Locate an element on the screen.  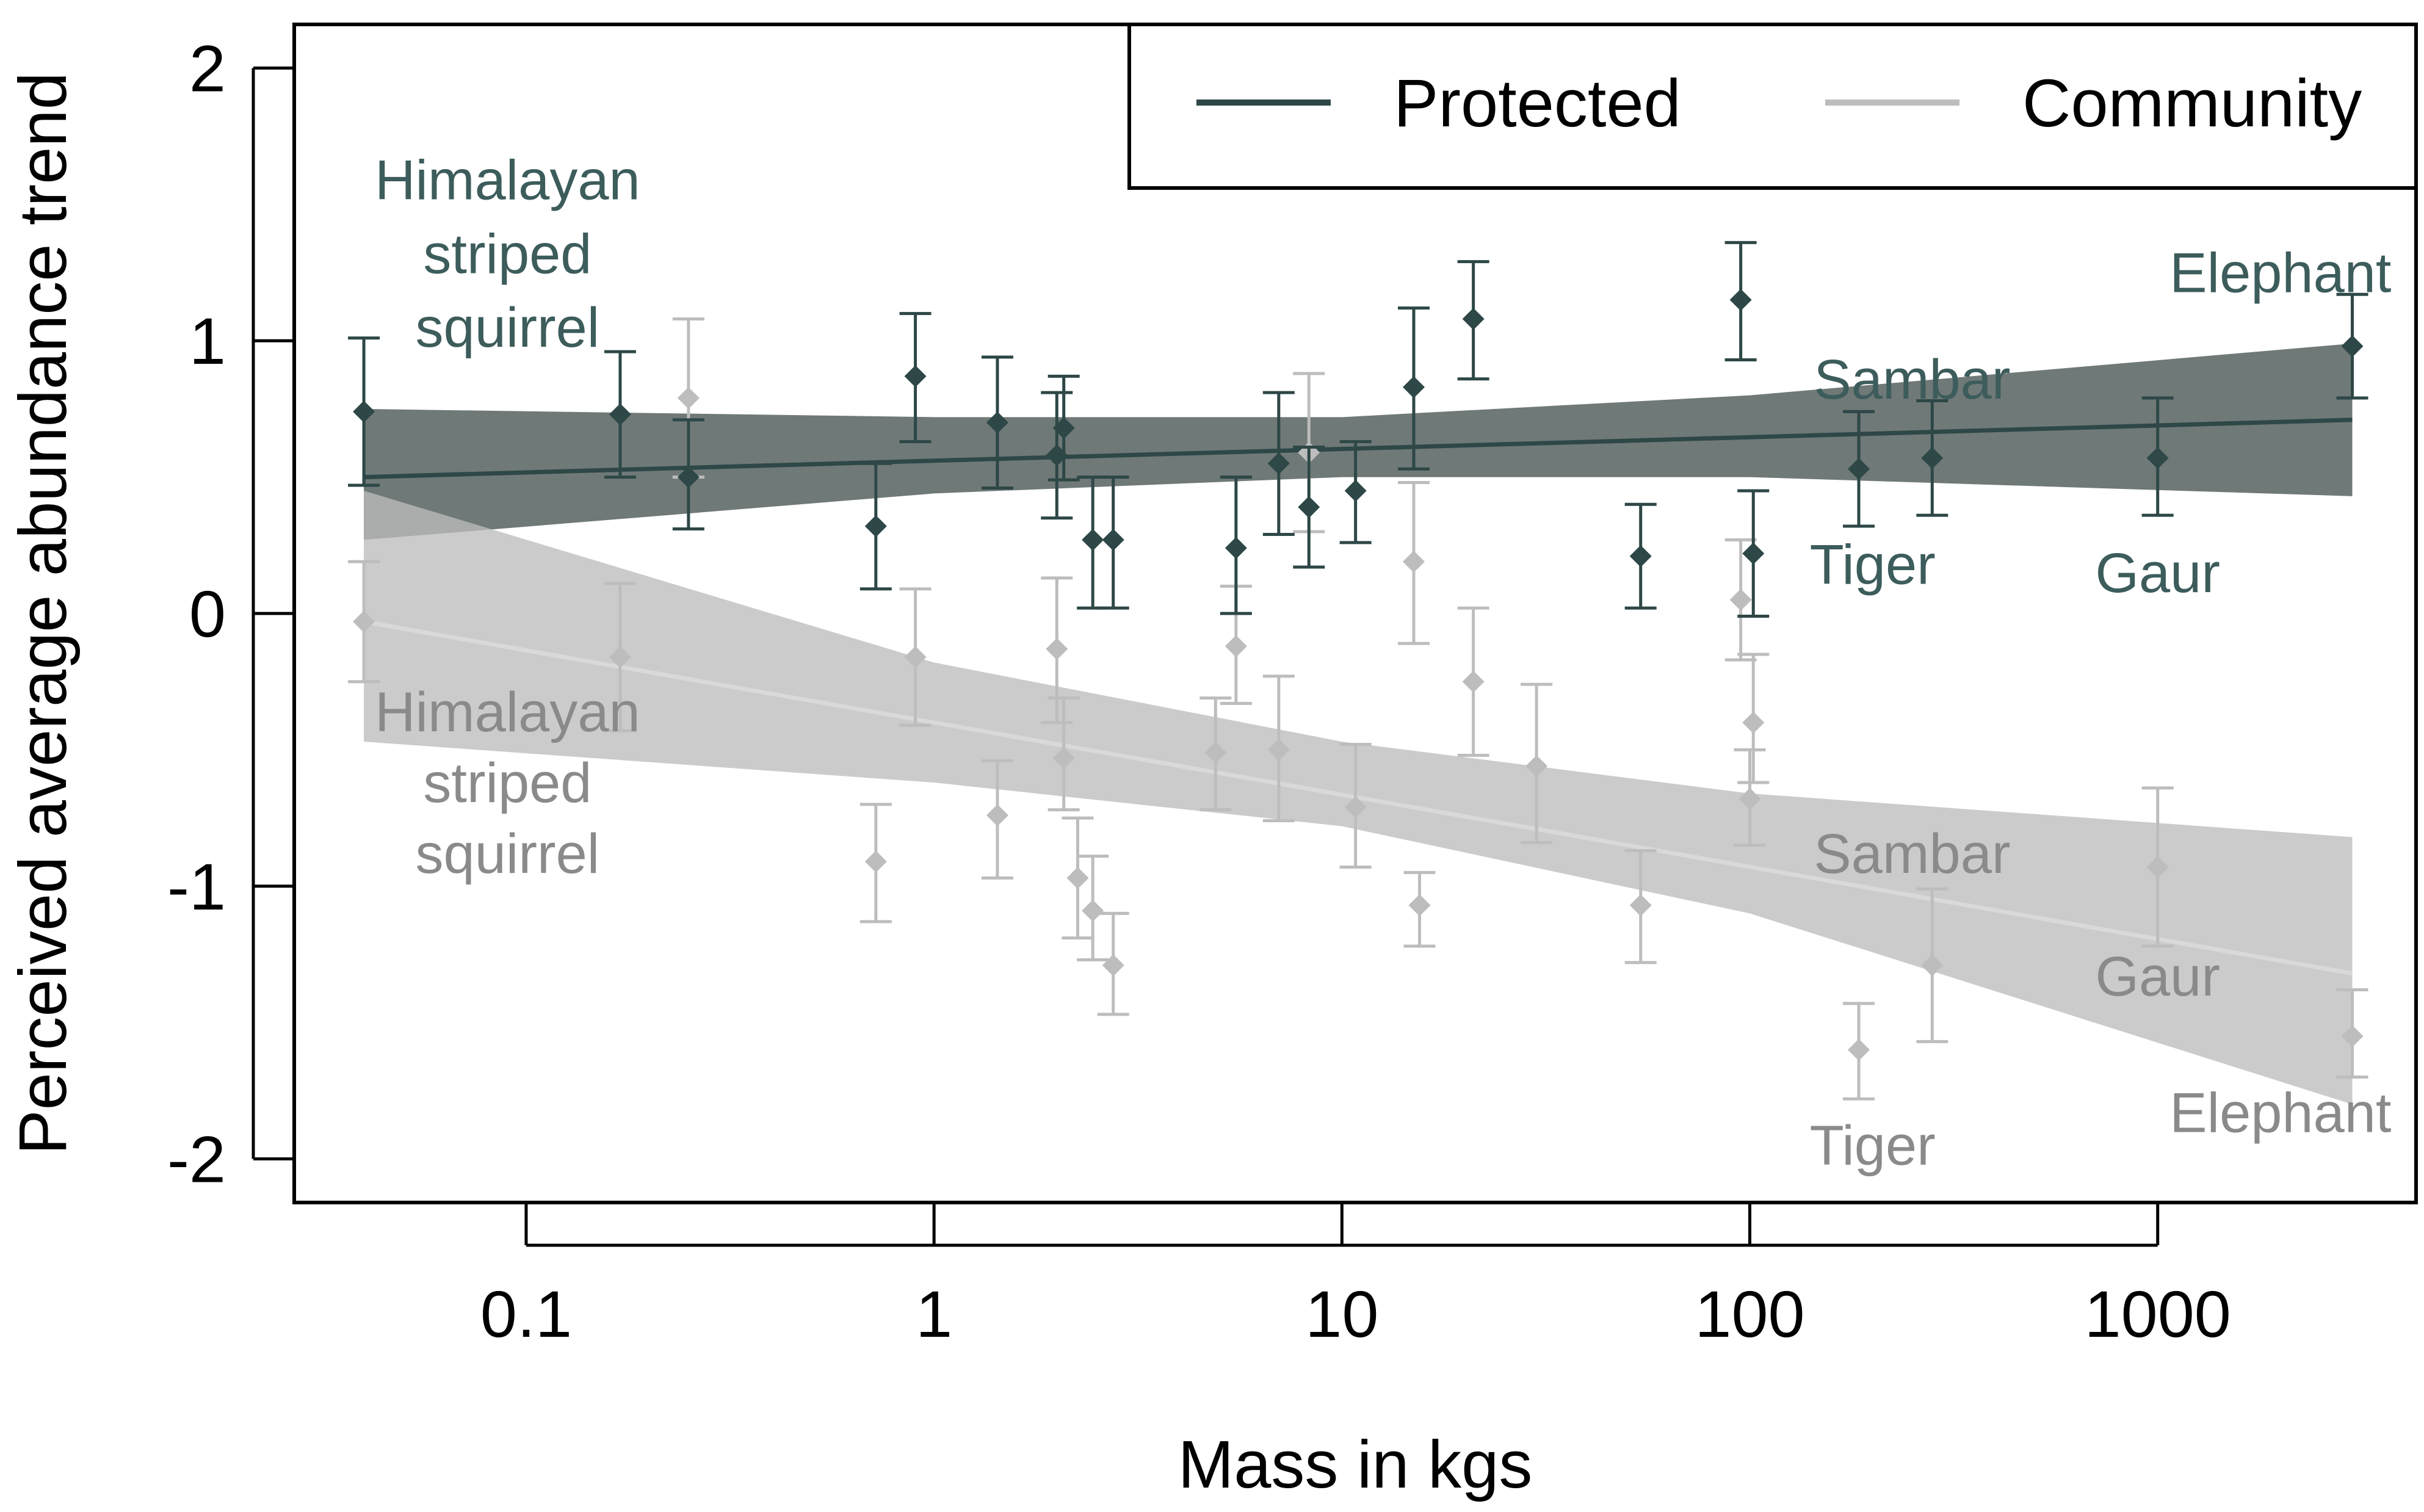
legend: Protected Community is located at coordinates (1772, 106).